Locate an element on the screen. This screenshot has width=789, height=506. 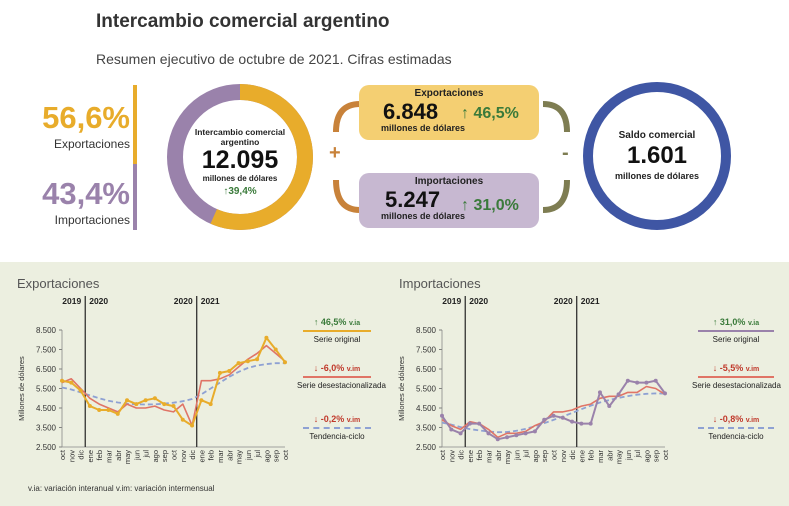
imports-legend-original-label: Serie original is located at coordinates (736, 339).